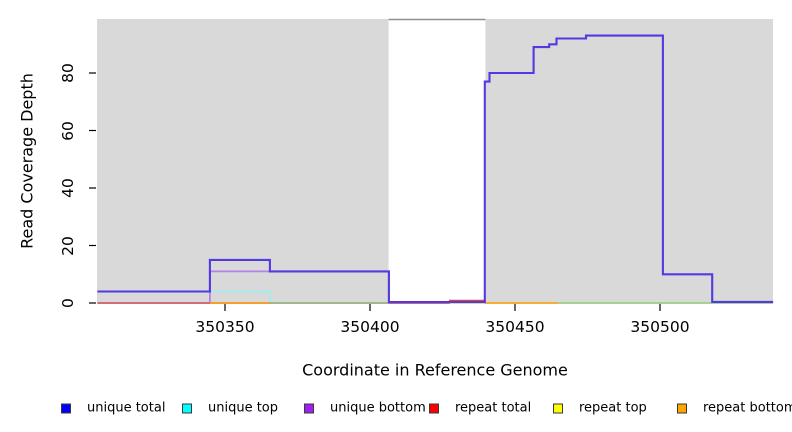 This screenshot has width=792, height=432. I want to click on legend-label: unique total, so click(126, 408).